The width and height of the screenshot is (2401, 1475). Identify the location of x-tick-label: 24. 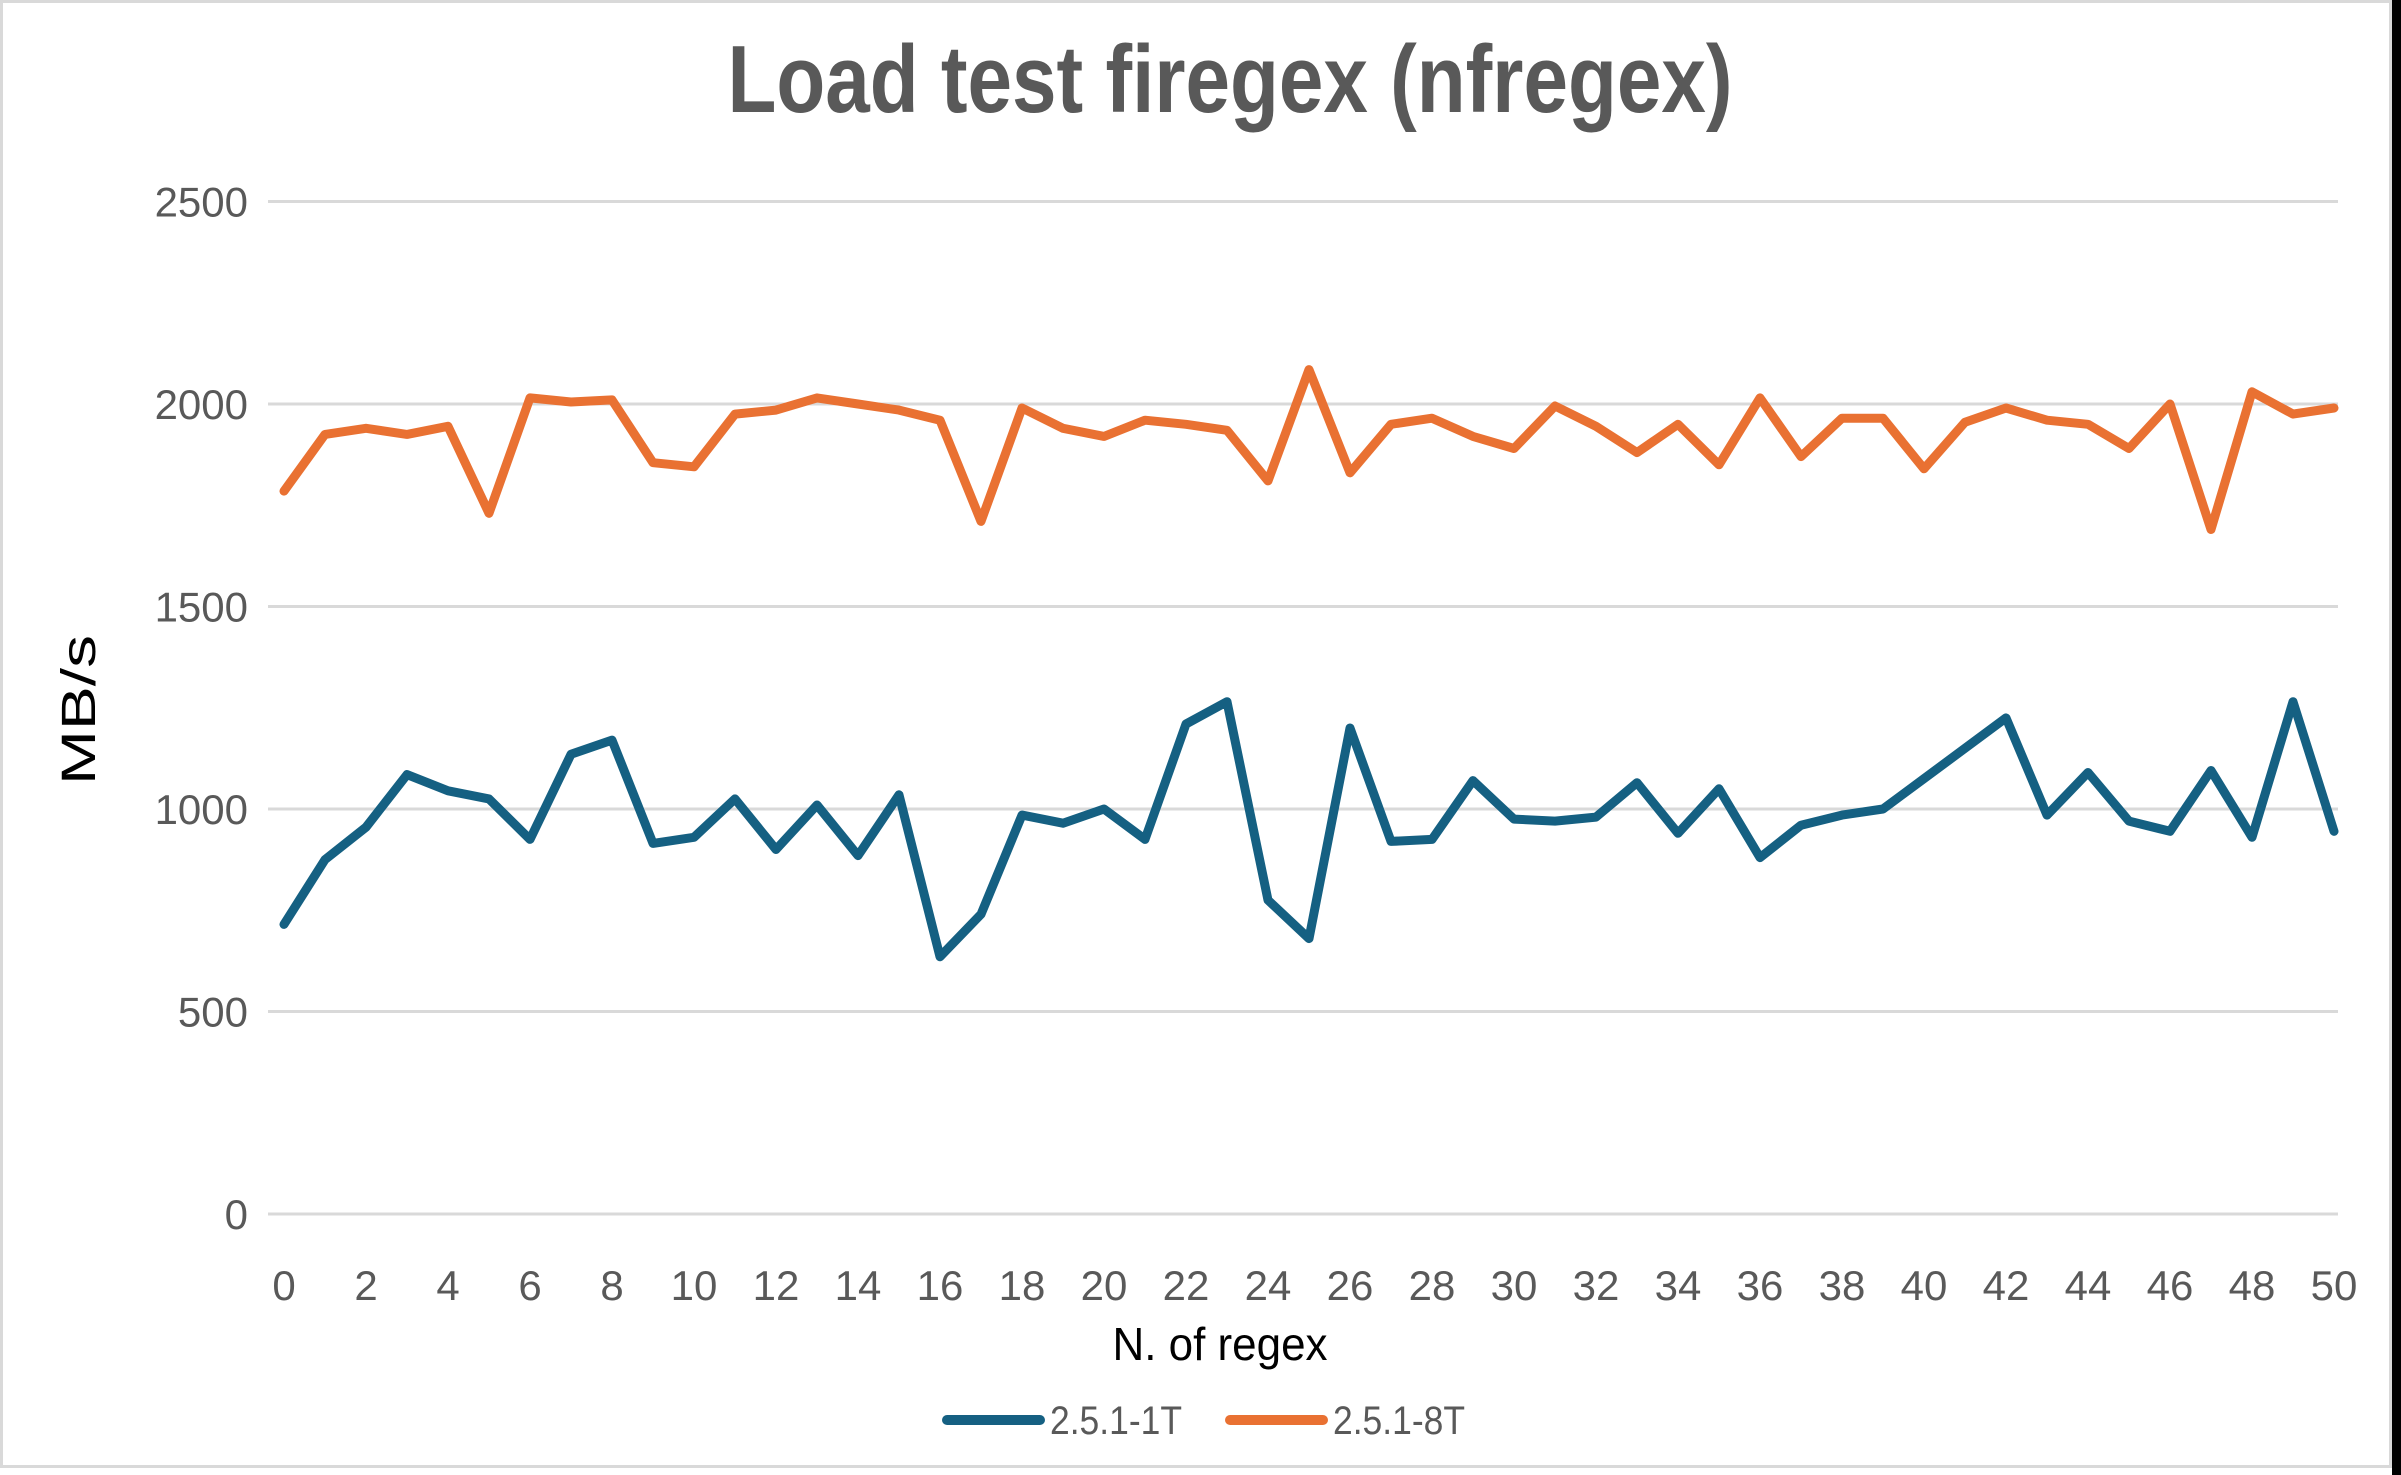
(1268, 1285).